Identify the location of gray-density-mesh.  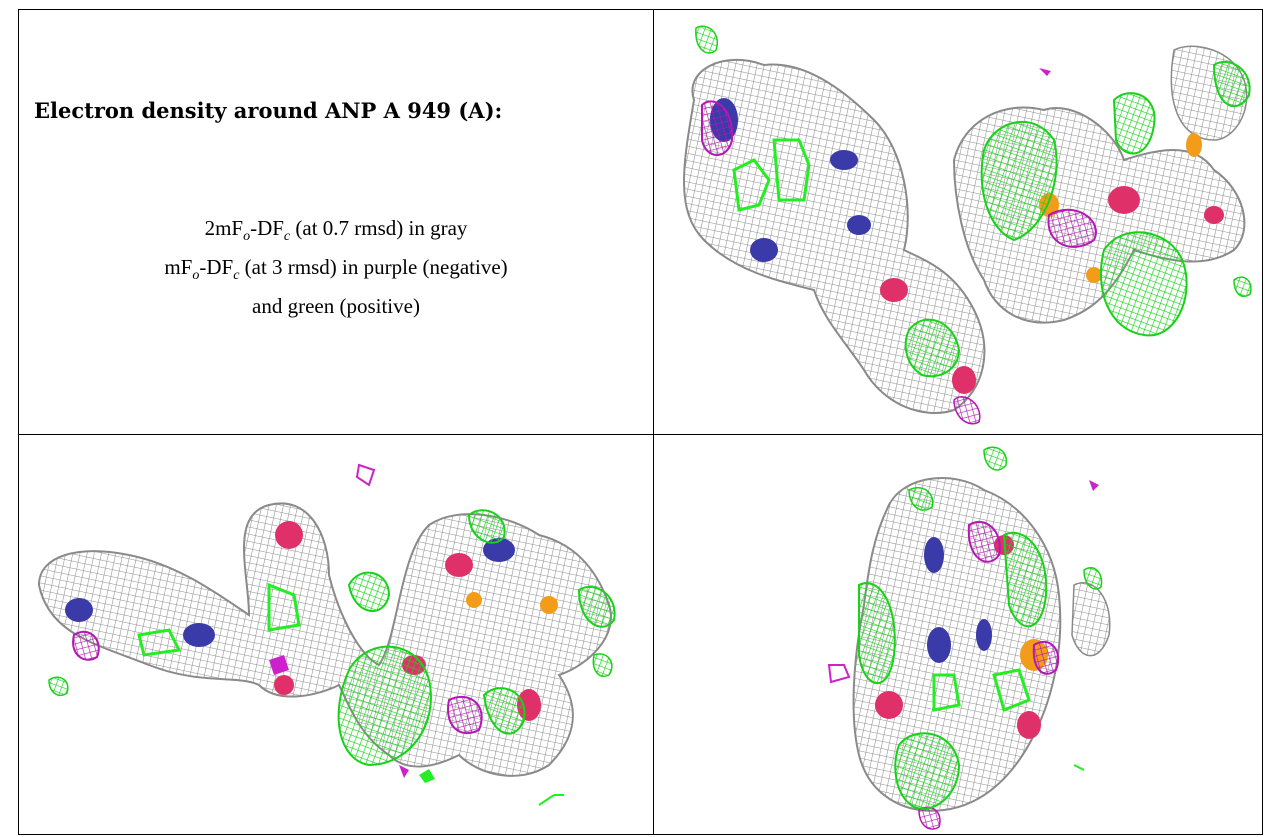
(324, 639).